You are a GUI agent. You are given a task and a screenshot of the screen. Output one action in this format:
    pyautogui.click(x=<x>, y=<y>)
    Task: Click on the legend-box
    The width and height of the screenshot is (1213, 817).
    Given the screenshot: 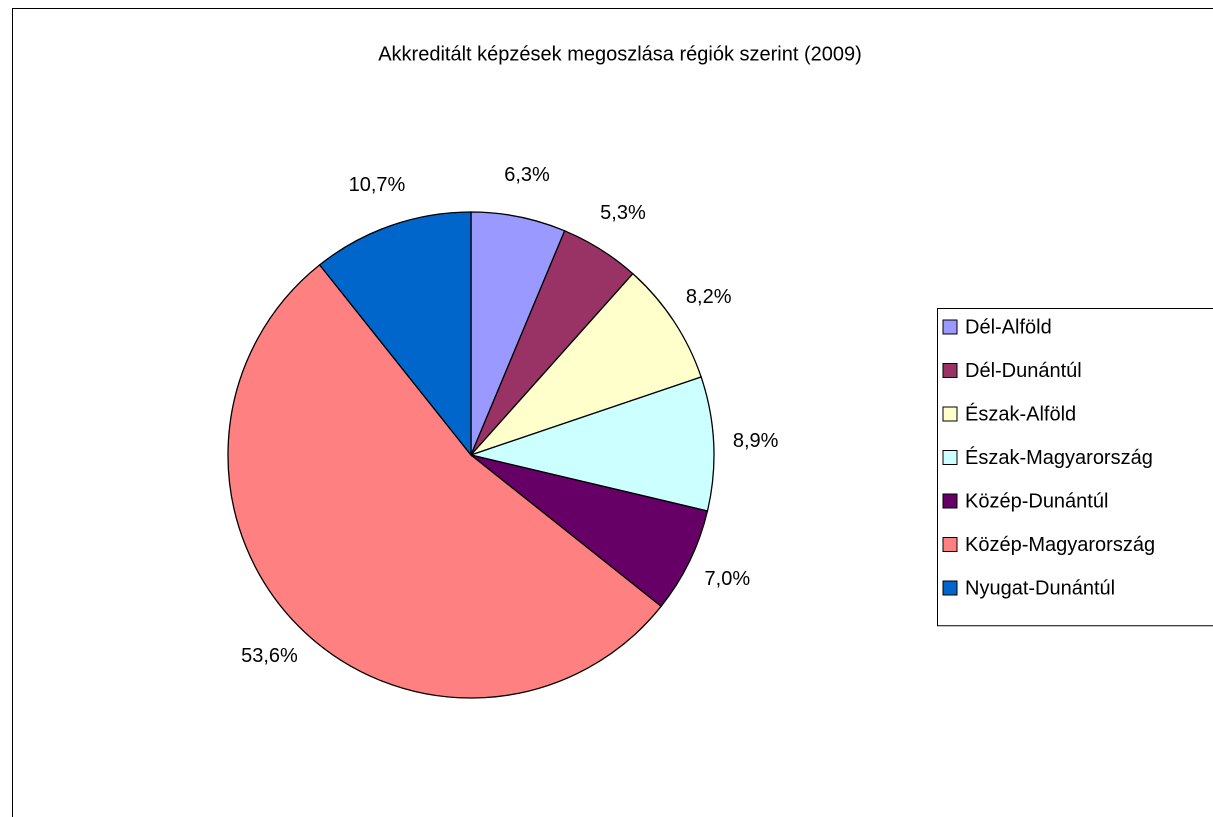 What is the action you would take?
    pyautogui.click(x=1075, y=467)
    